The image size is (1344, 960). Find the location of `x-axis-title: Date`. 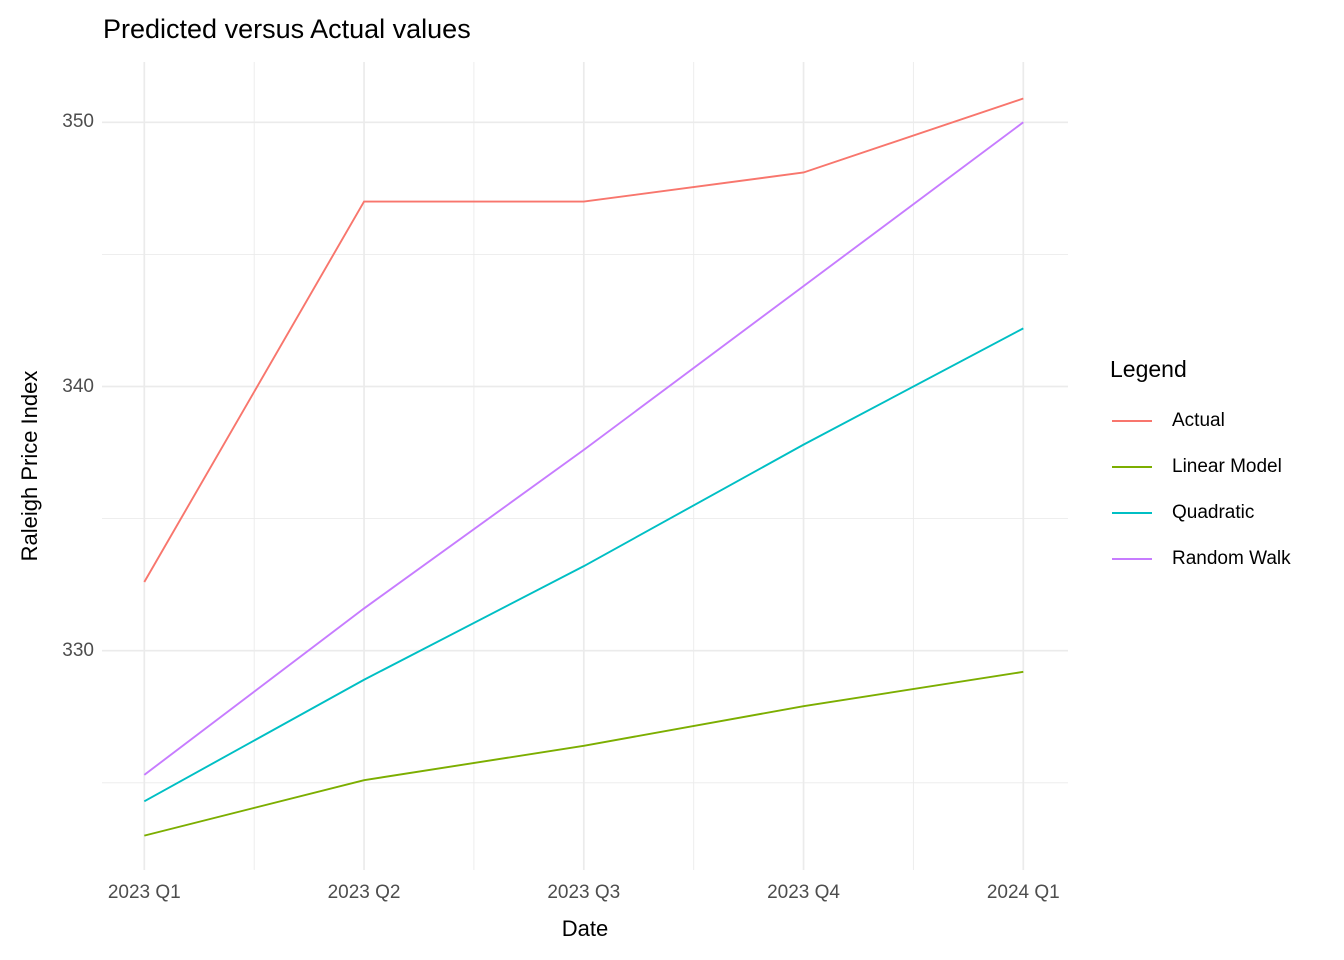

x-axis-title: Date is located at coordinates (585, 928).